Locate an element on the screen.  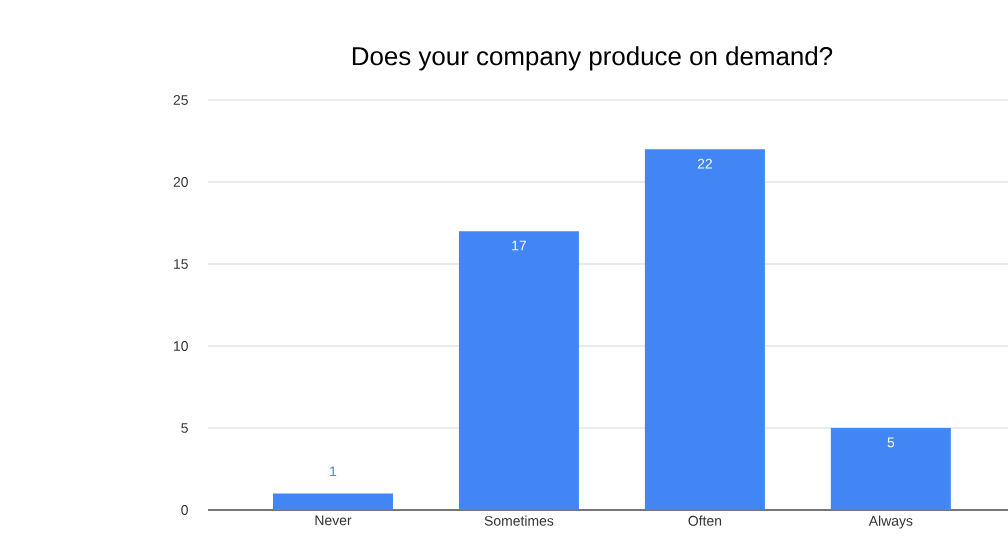
y-tick-label: 15 is located at coordinates (181, 264).